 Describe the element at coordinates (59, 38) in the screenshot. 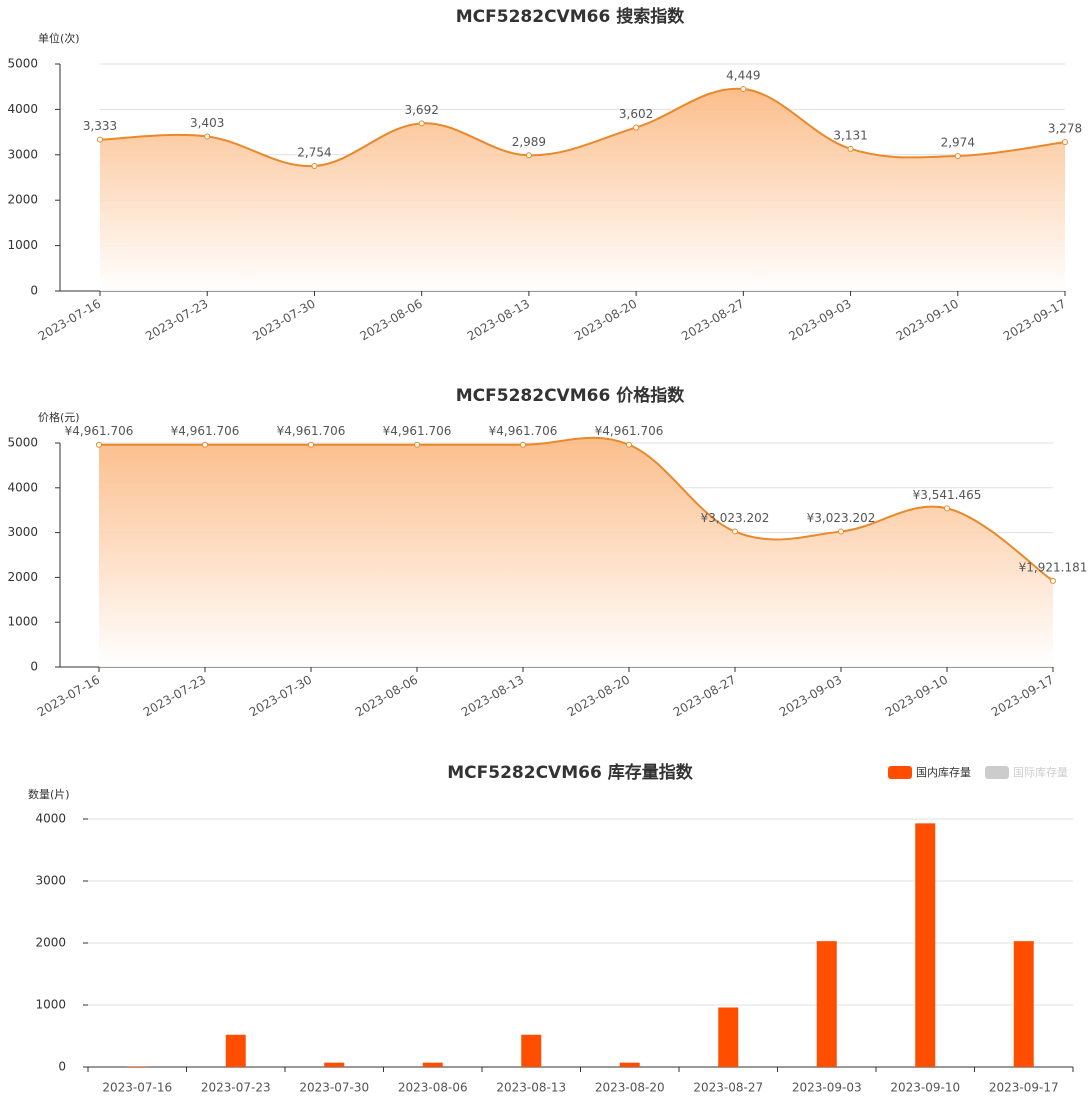

I see `y-axis-title: 单位(次)` at that location.